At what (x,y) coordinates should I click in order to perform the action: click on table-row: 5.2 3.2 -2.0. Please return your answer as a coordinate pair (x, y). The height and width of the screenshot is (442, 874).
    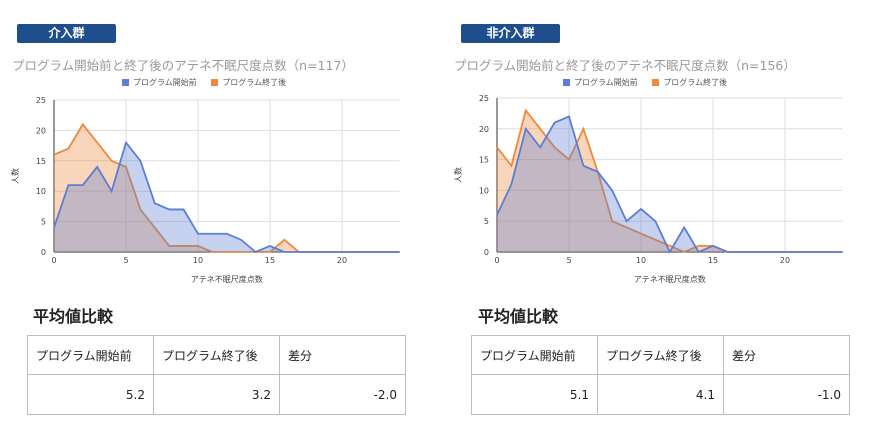
    Looking at the image, I should click on (216, 394).